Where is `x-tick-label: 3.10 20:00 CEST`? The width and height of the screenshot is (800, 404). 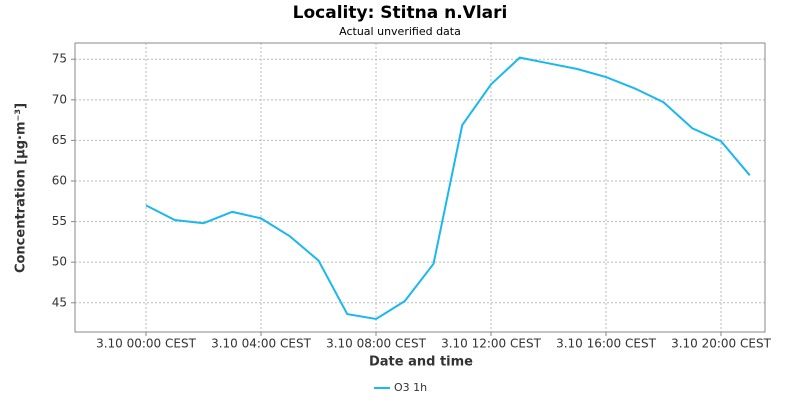 x-tick-label: 3.10 20:00 CEST is located at coordinates (721, 344).